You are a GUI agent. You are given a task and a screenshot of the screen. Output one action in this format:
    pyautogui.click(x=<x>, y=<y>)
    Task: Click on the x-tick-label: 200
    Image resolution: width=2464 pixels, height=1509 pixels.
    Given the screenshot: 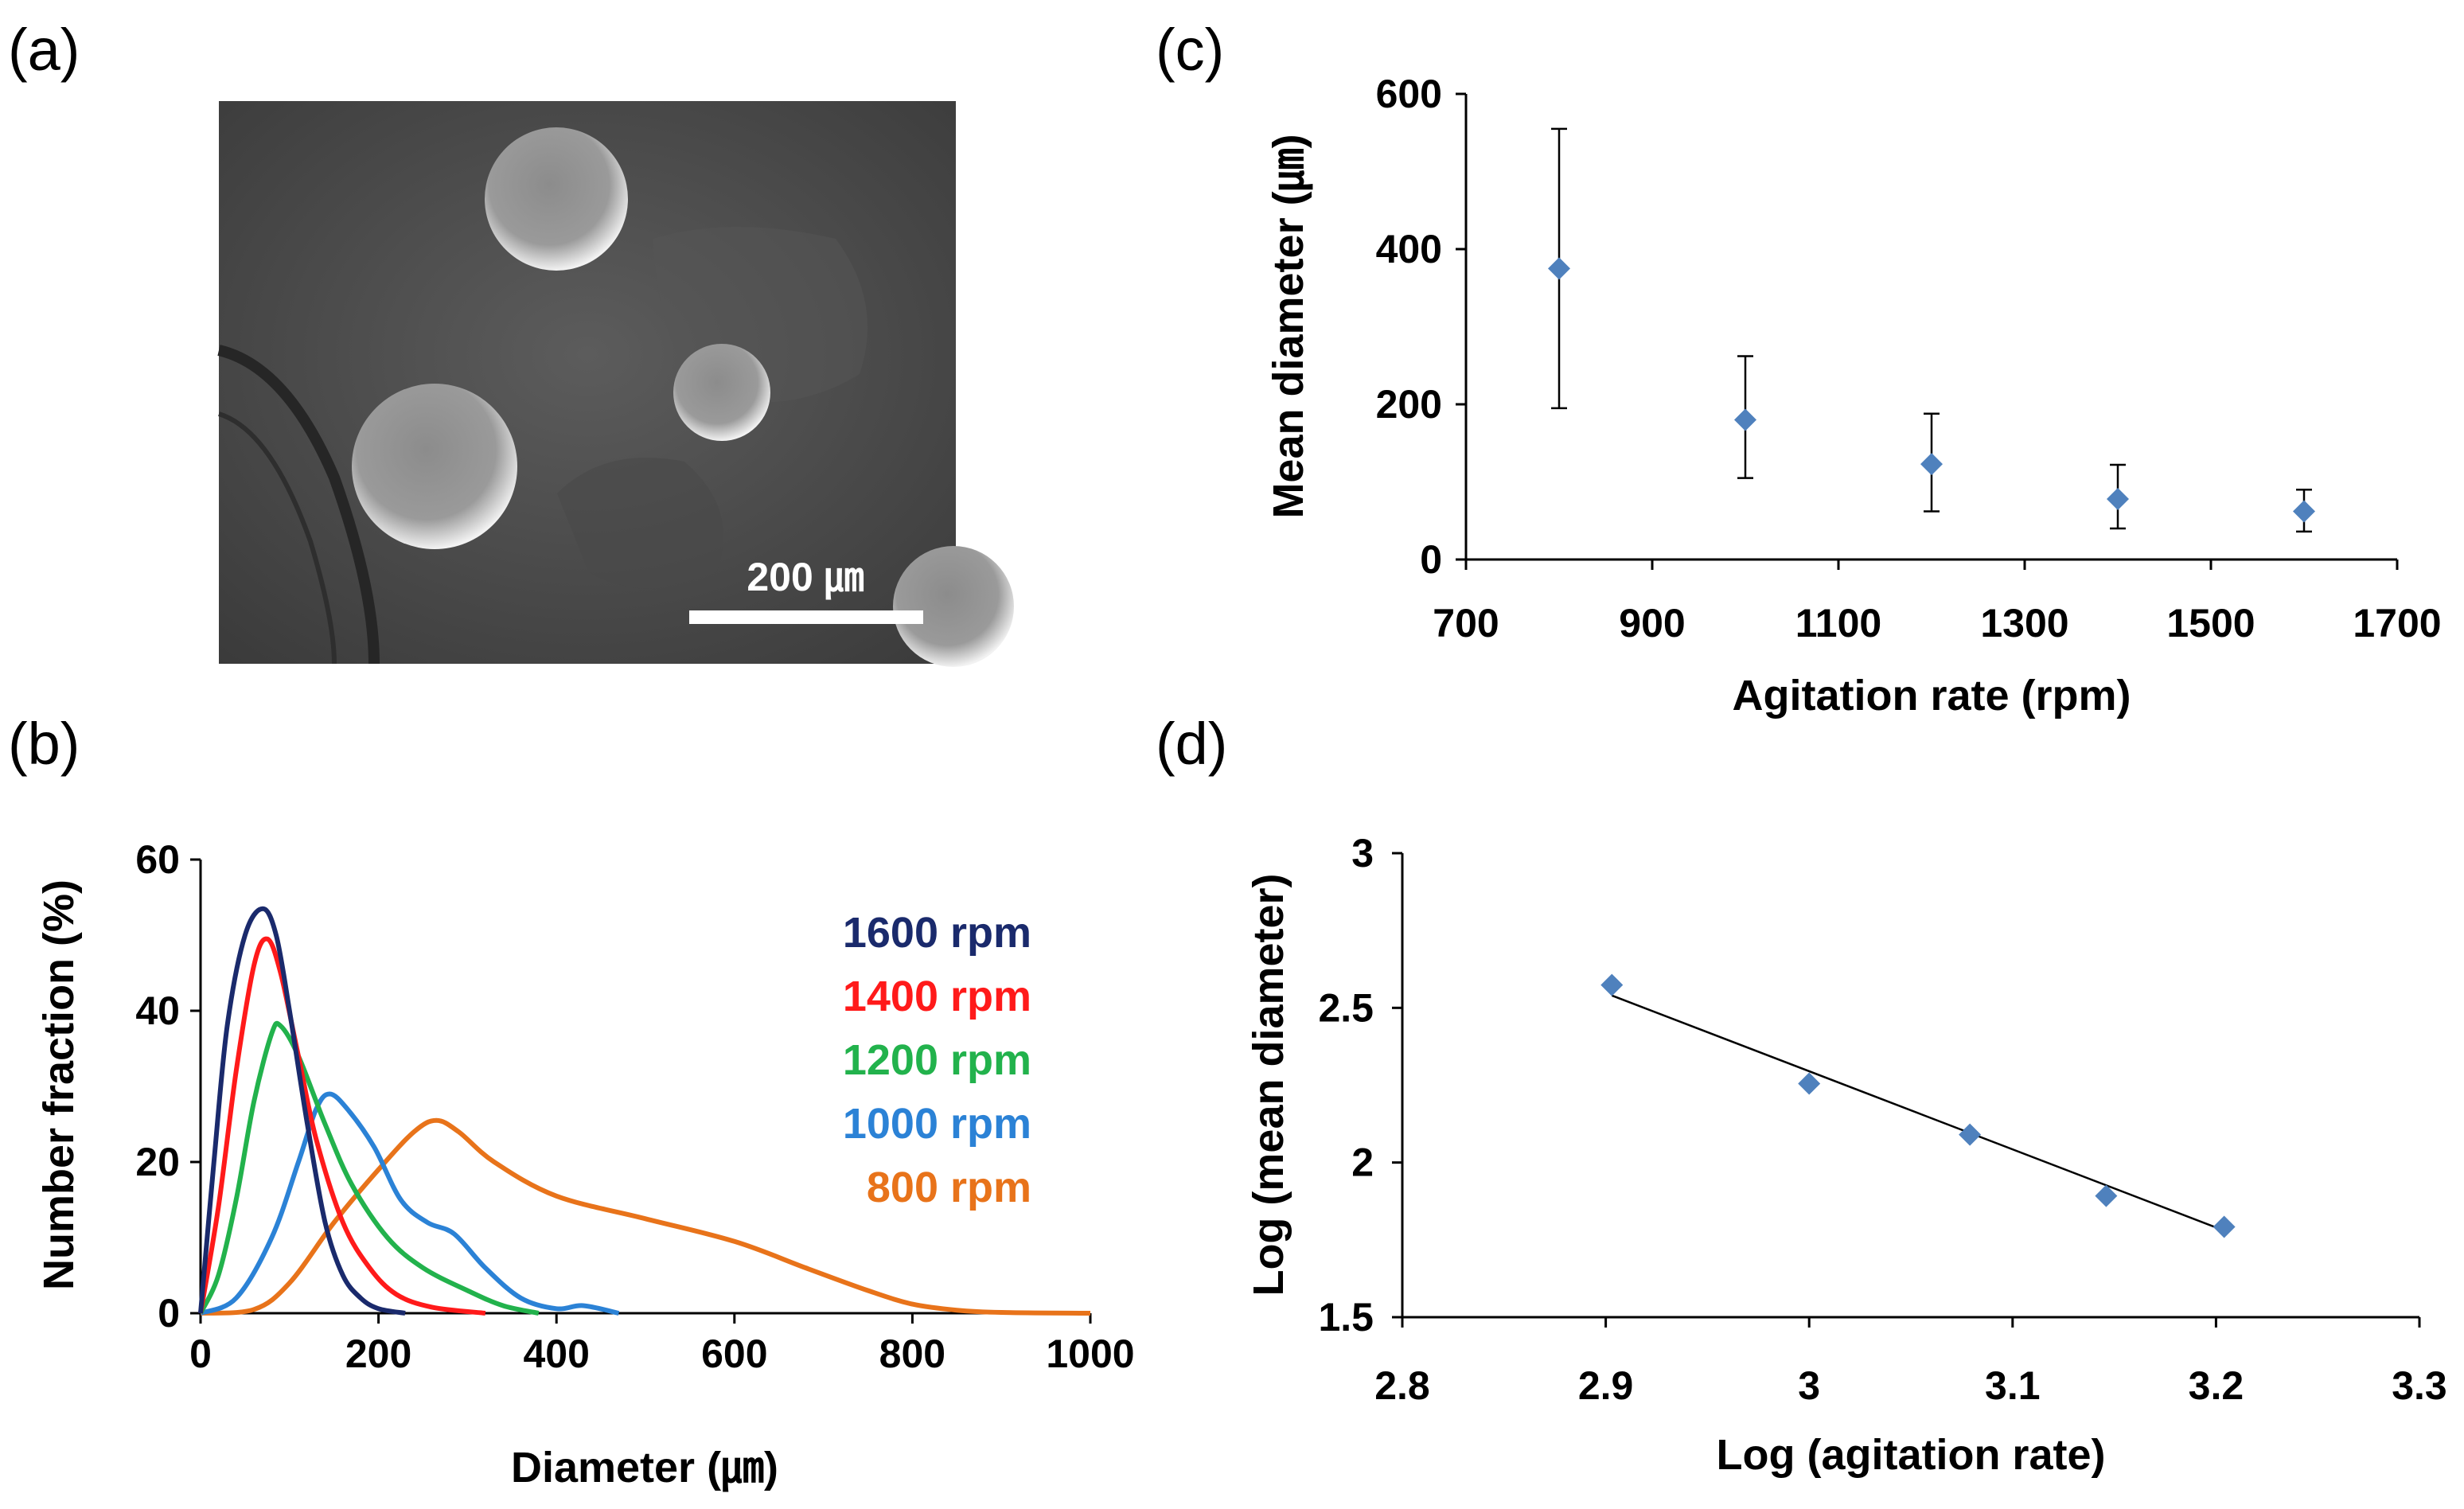 What is the action you would take?
    pyautogui.click(x=378, y=1354)
    